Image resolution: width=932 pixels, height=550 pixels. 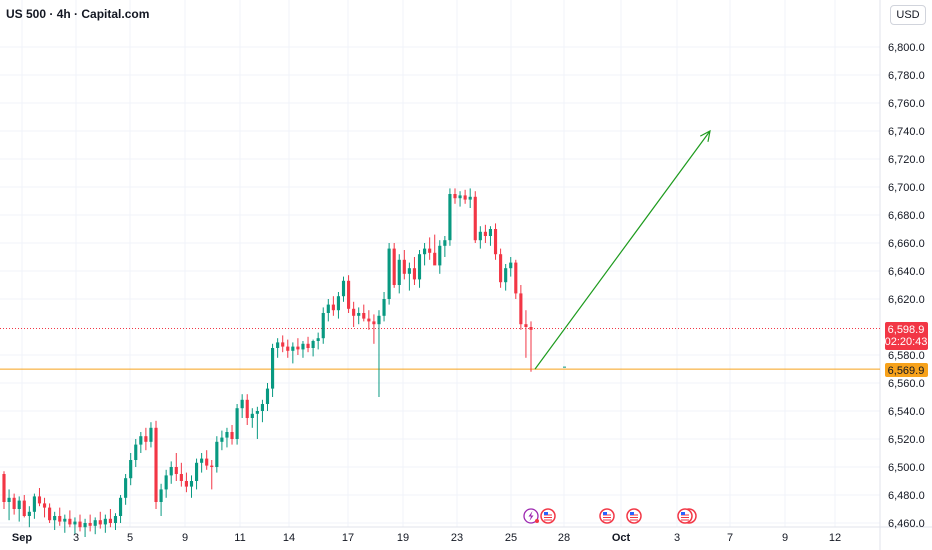 What do you see at coordinates (730, 538) in the screenshot?
I see `x-tick-label: 7` at bounding box center [730, 538].